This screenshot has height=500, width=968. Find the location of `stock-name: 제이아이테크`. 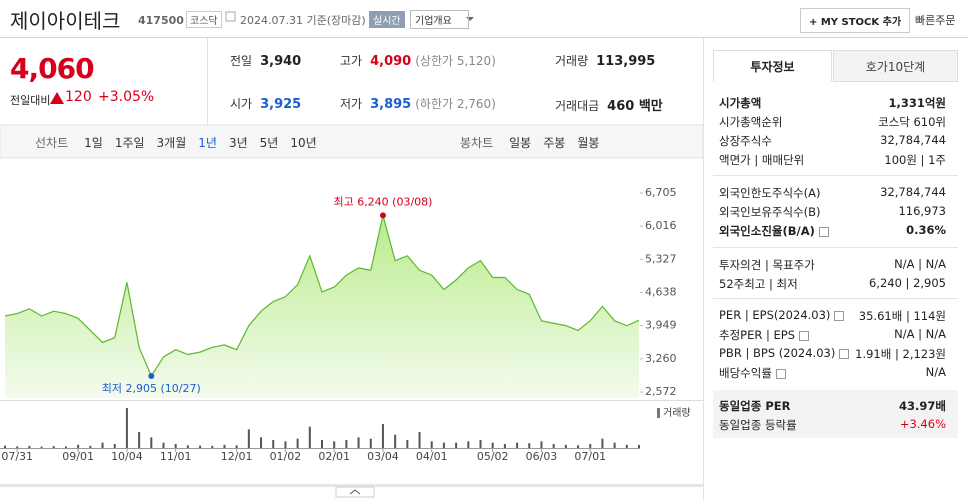

stock-name: 제이아이테크 is located at coordinates (65, 21).